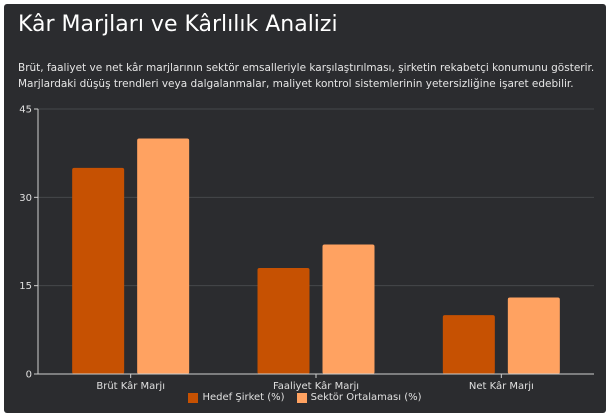 This screenshot has height=417, width=611. Describe the element at coordinates (178, 24) in the screenshot. I see `chart-title: Kâr Marjları ve Kârlılık Analizi` at that location.